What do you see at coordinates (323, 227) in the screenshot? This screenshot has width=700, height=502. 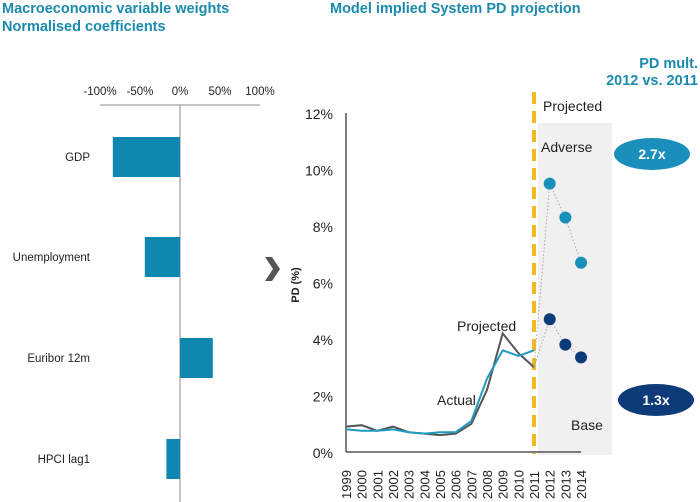 I see `pd-y-tick-label: 8%` at bounding box center [323, 227].